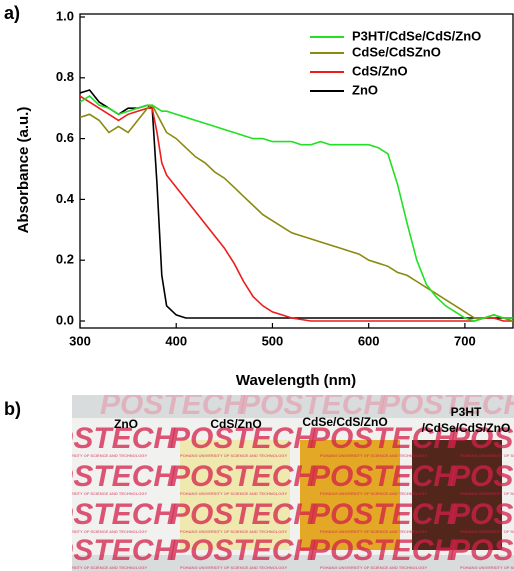  What do you see at coordinates (65, 259) in the screenshot?
I see `y-tick-label: 0.2` at bounding box center [65, 259].